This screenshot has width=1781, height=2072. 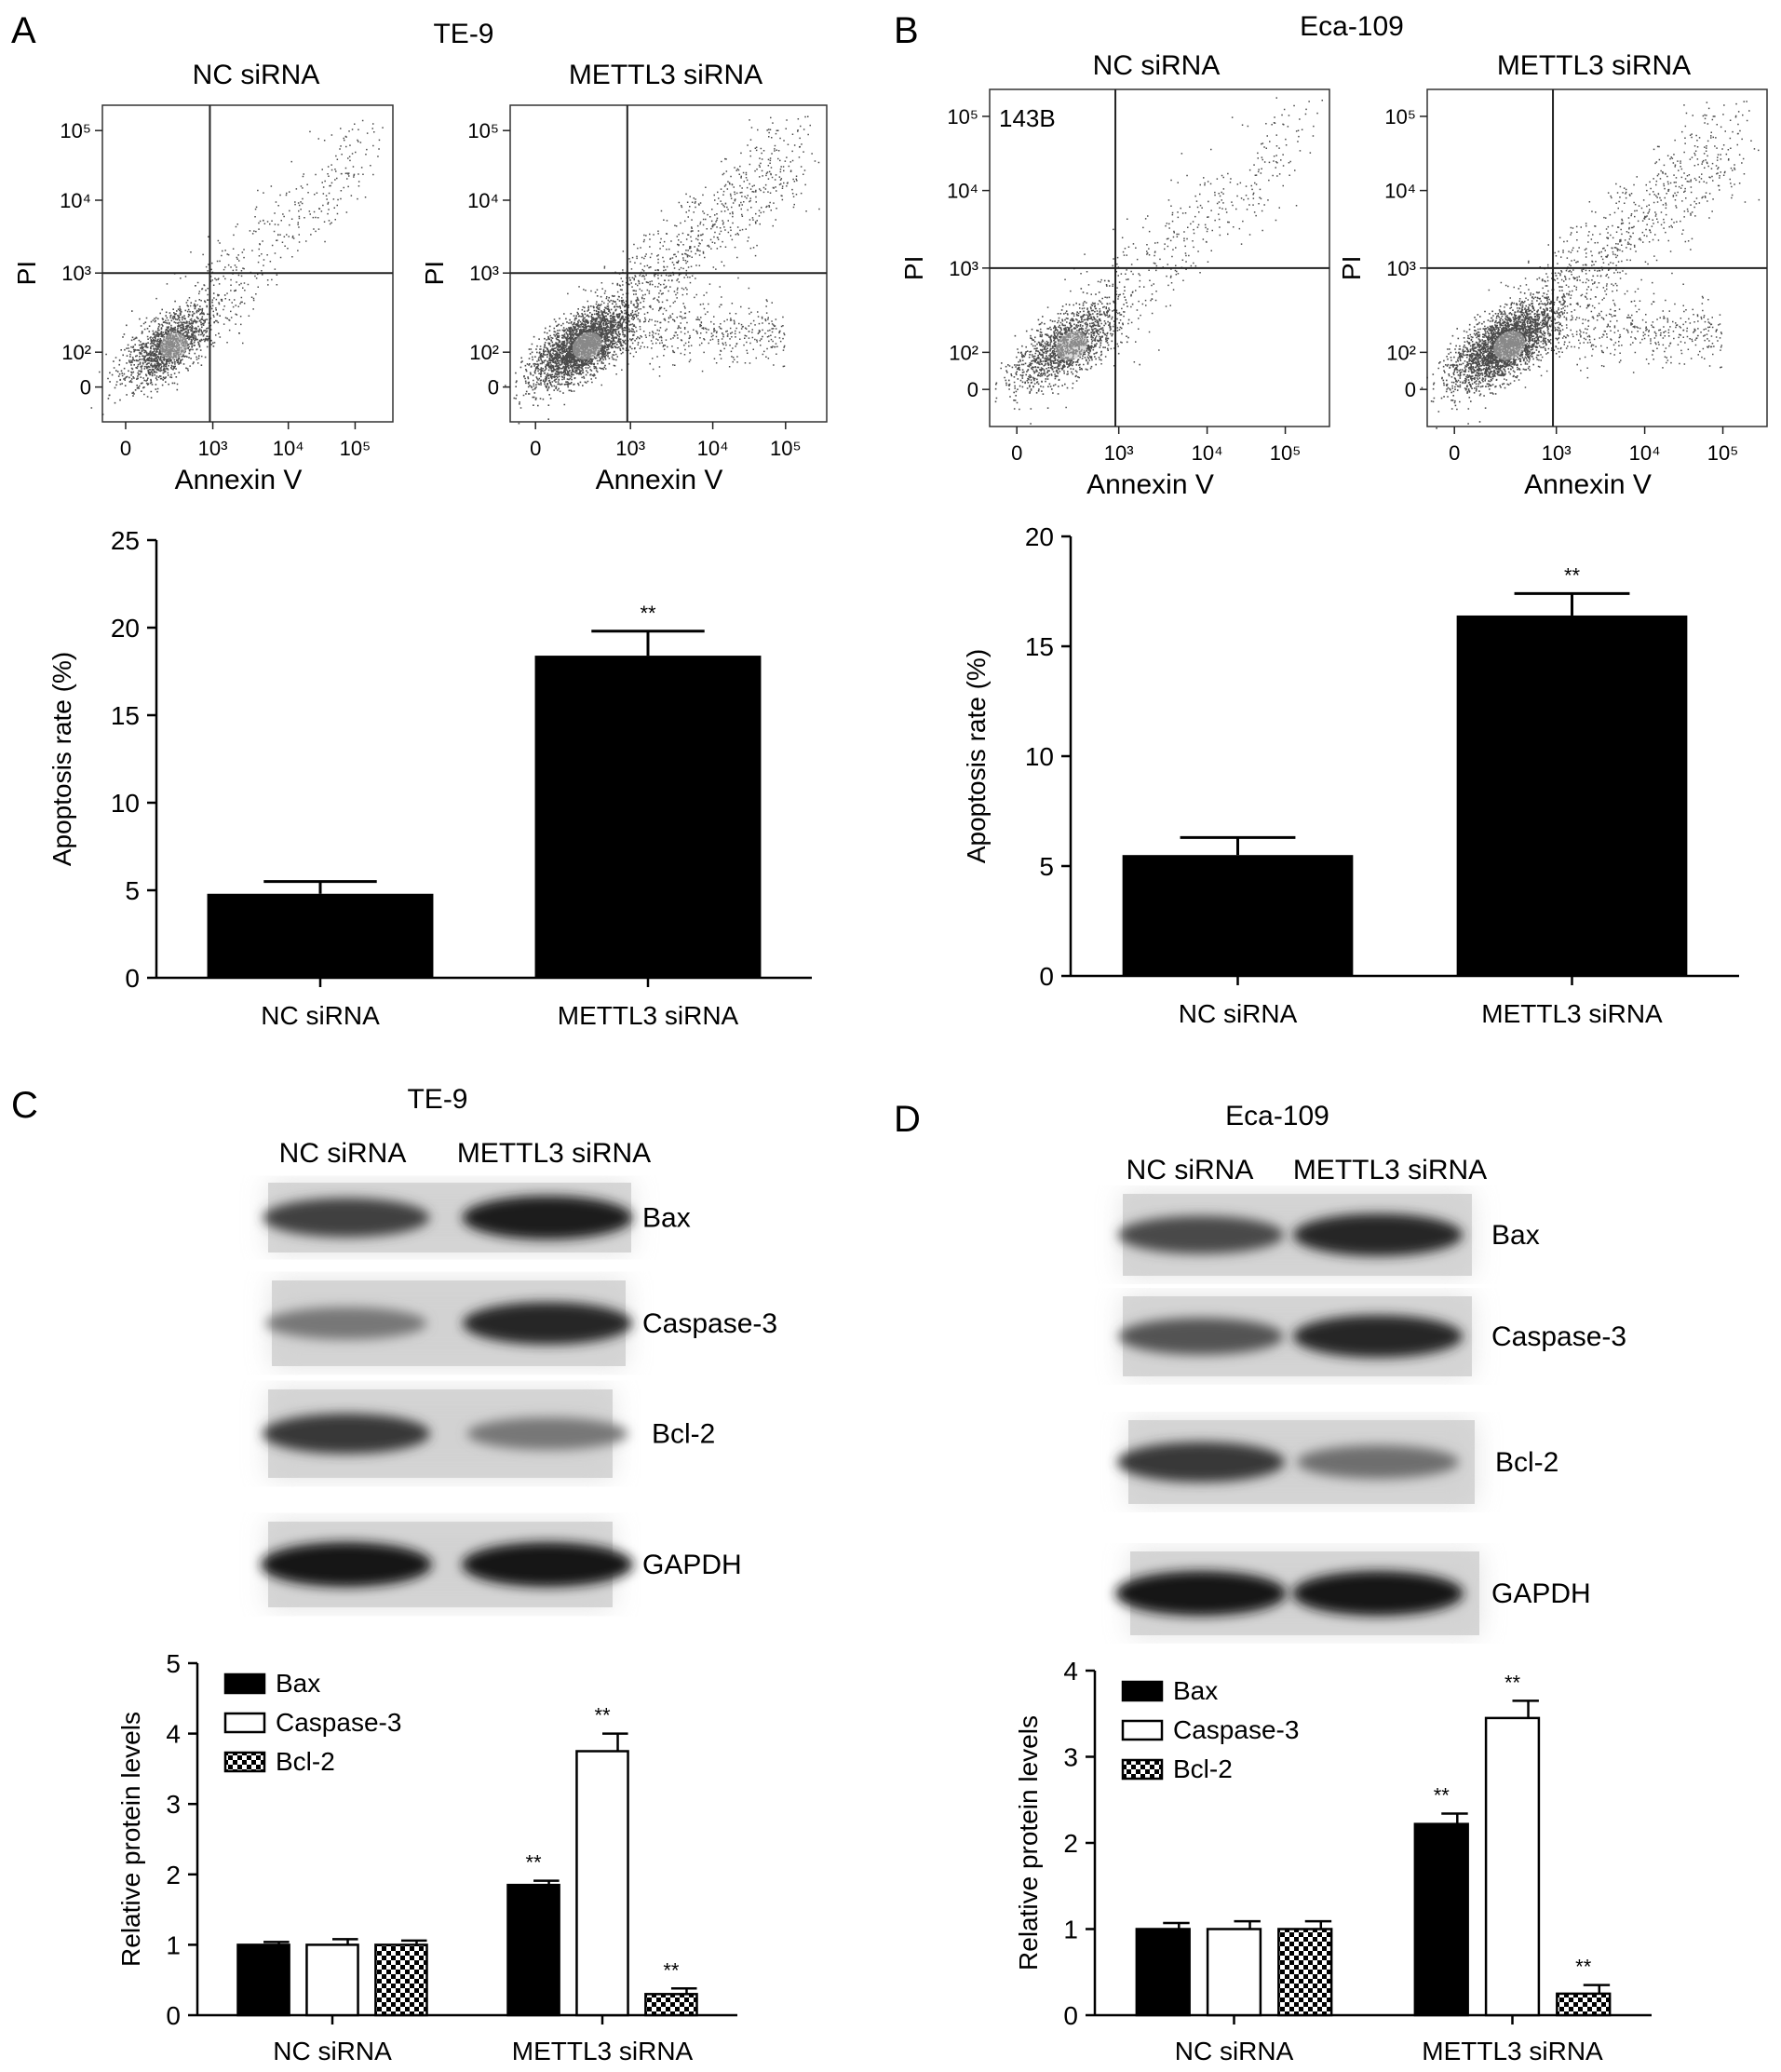 What do you see at coordinates (1070, 1757) in the screenshot?
I see `d-y-tick-label: 3` at bounding box center [1070, 1757].